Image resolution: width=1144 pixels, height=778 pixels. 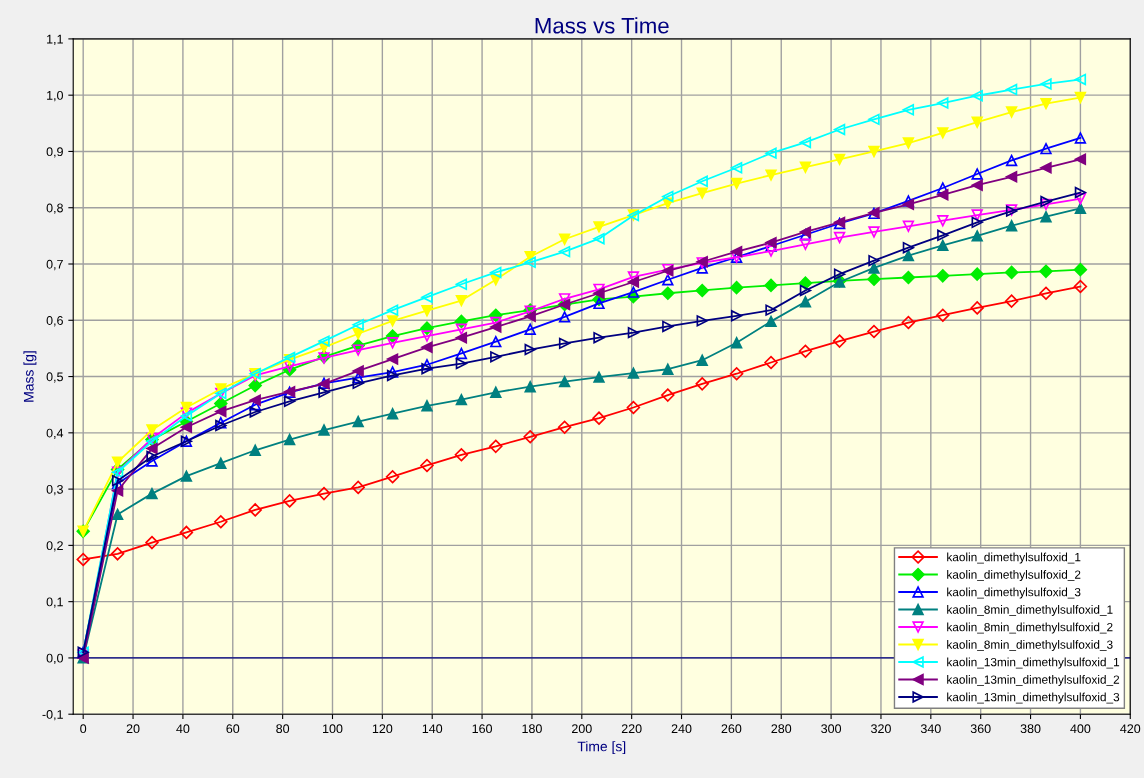 What do you see at coordinates (1030, 611) in the screenshot?
I see `legend-label: kaolin_8min_dimethylsulfoxid_1` at bounding box center [1030, 611].